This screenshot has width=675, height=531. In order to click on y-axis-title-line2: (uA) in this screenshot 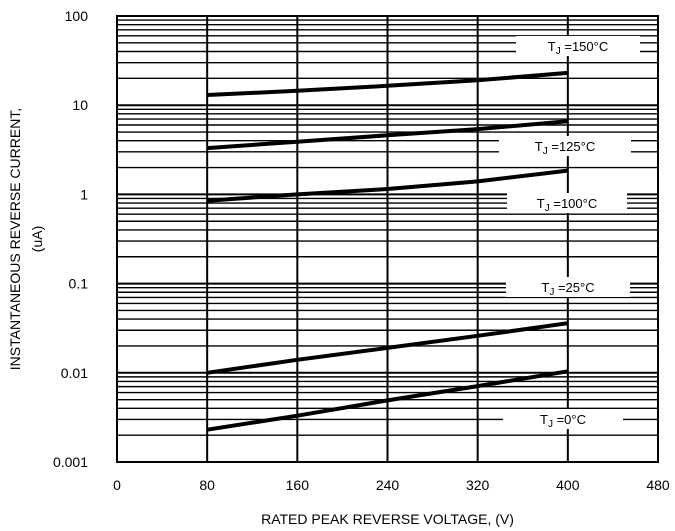, I will do `click(37, 239)`.